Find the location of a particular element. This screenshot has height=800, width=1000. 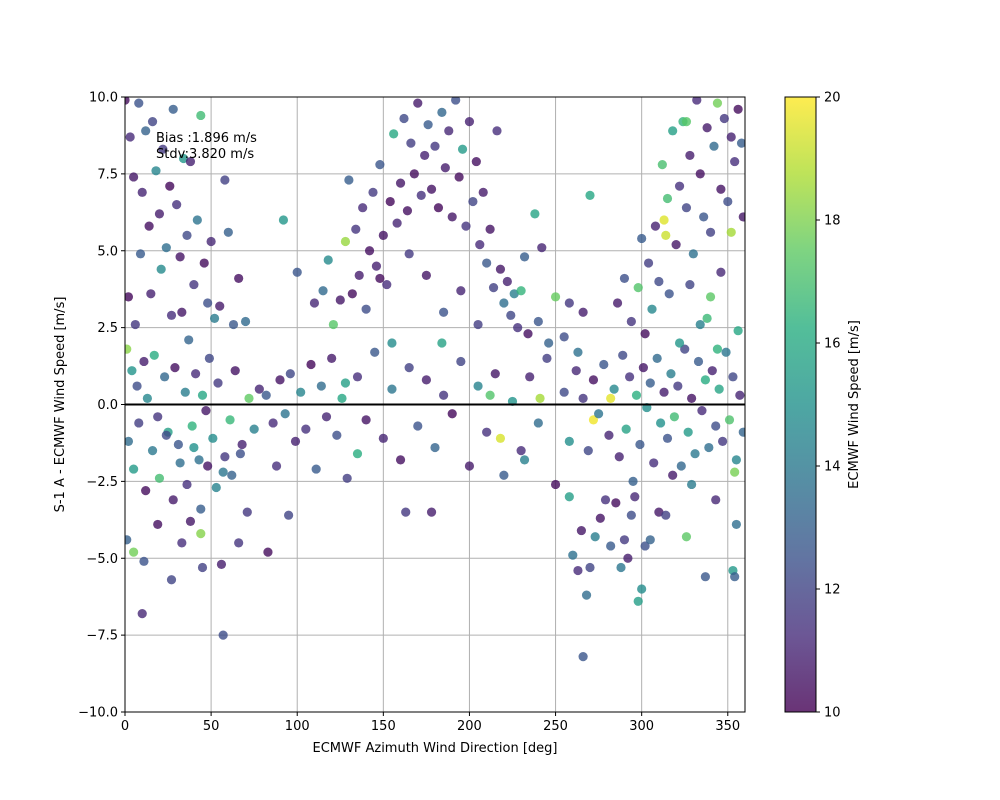

y-tick-label: −10.0 is located at coordinates (98, 713).